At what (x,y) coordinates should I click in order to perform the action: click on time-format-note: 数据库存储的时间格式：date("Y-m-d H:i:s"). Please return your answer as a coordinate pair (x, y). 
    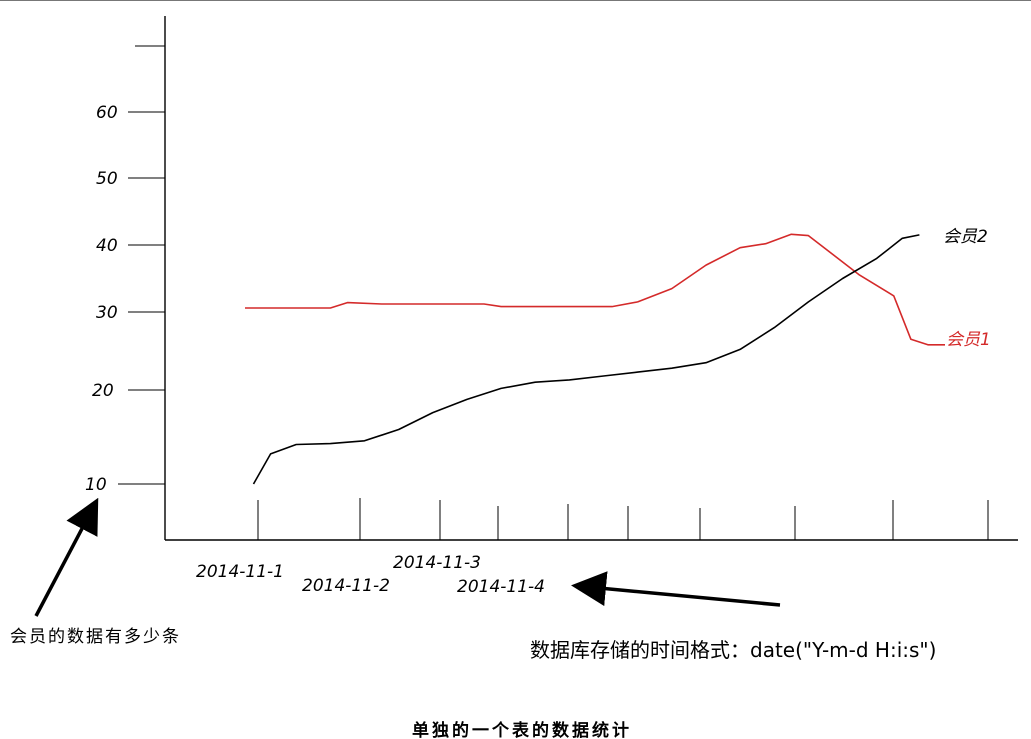
    Looking at the image, I should click on (733, 650).